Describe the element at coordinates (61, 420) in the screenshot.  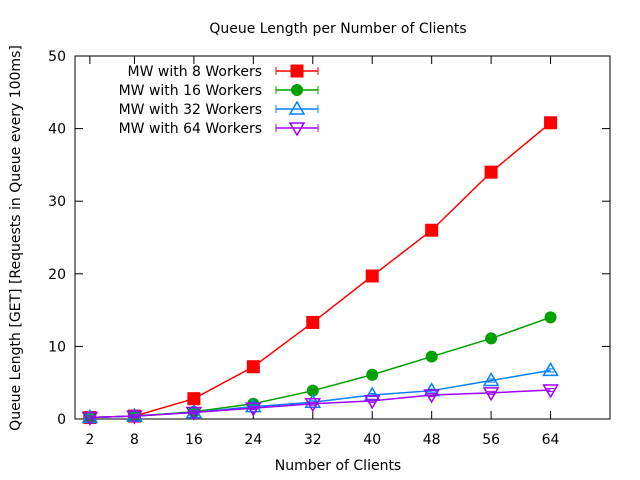
I see `y-tick-label: 0` at that location.